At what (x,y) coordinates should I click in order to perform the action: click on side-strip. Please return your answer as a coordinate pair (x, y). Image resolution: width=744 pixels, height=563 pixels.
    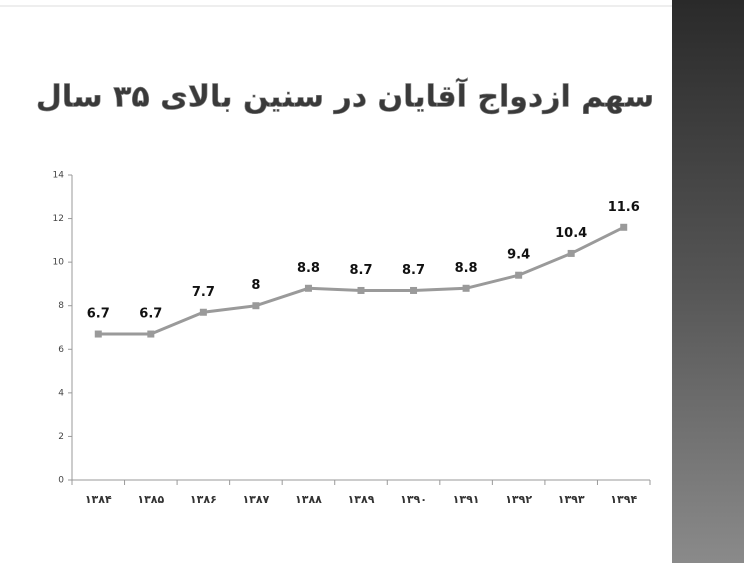
    Looking at the image, I should click on (708, 281).